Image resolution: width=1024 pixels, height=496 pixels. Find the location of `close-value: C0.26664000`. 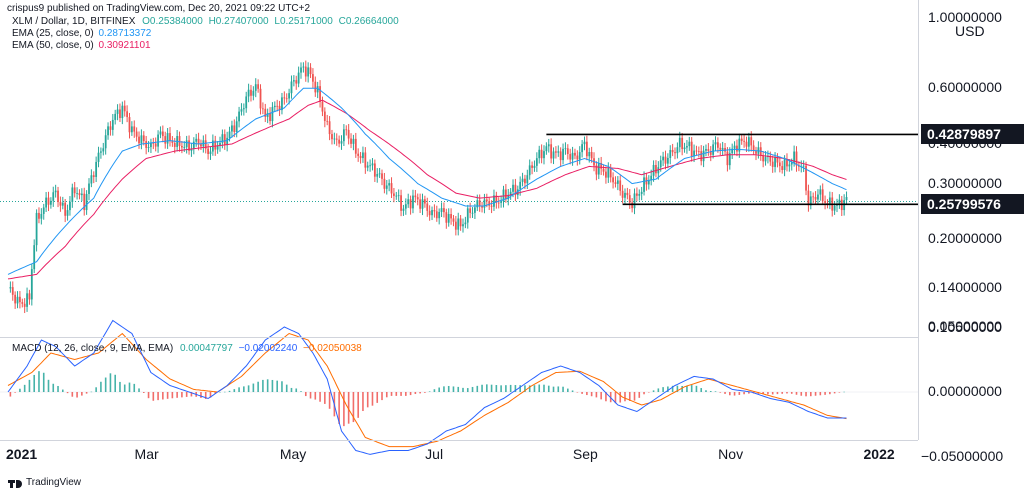

close-value: C0.26664000 is located at coordinates (368, 21).